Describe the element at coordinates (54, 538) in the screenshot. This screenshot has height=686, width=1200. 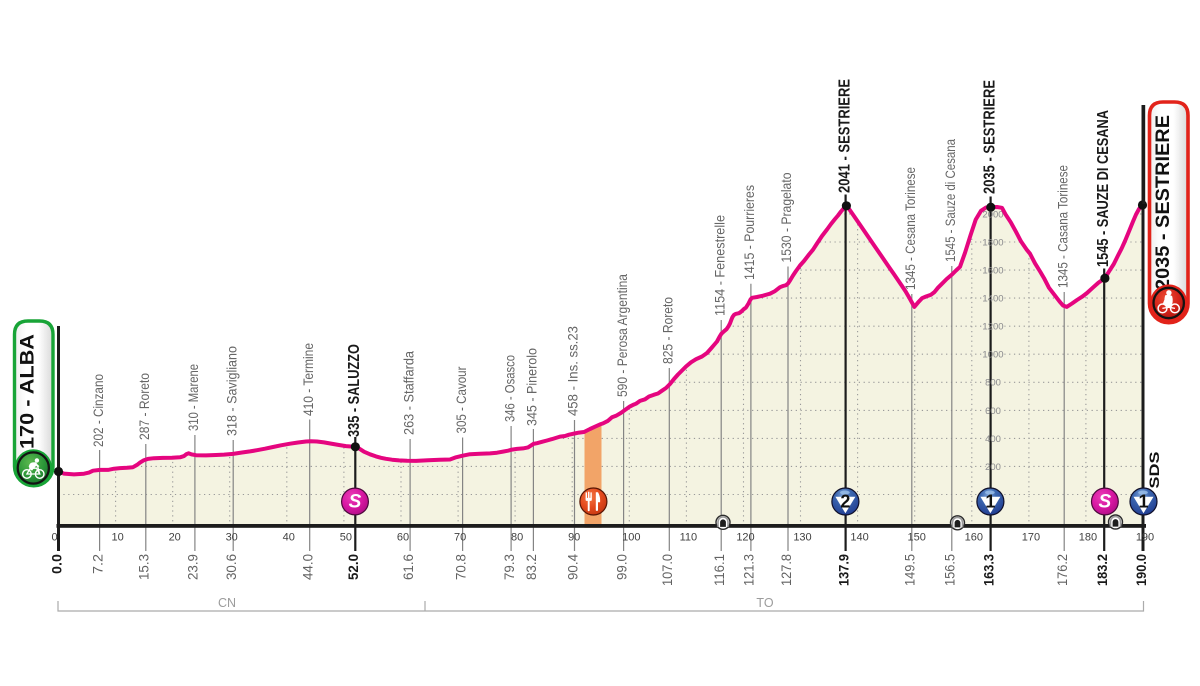
I see `svg-text: 0` at that location.